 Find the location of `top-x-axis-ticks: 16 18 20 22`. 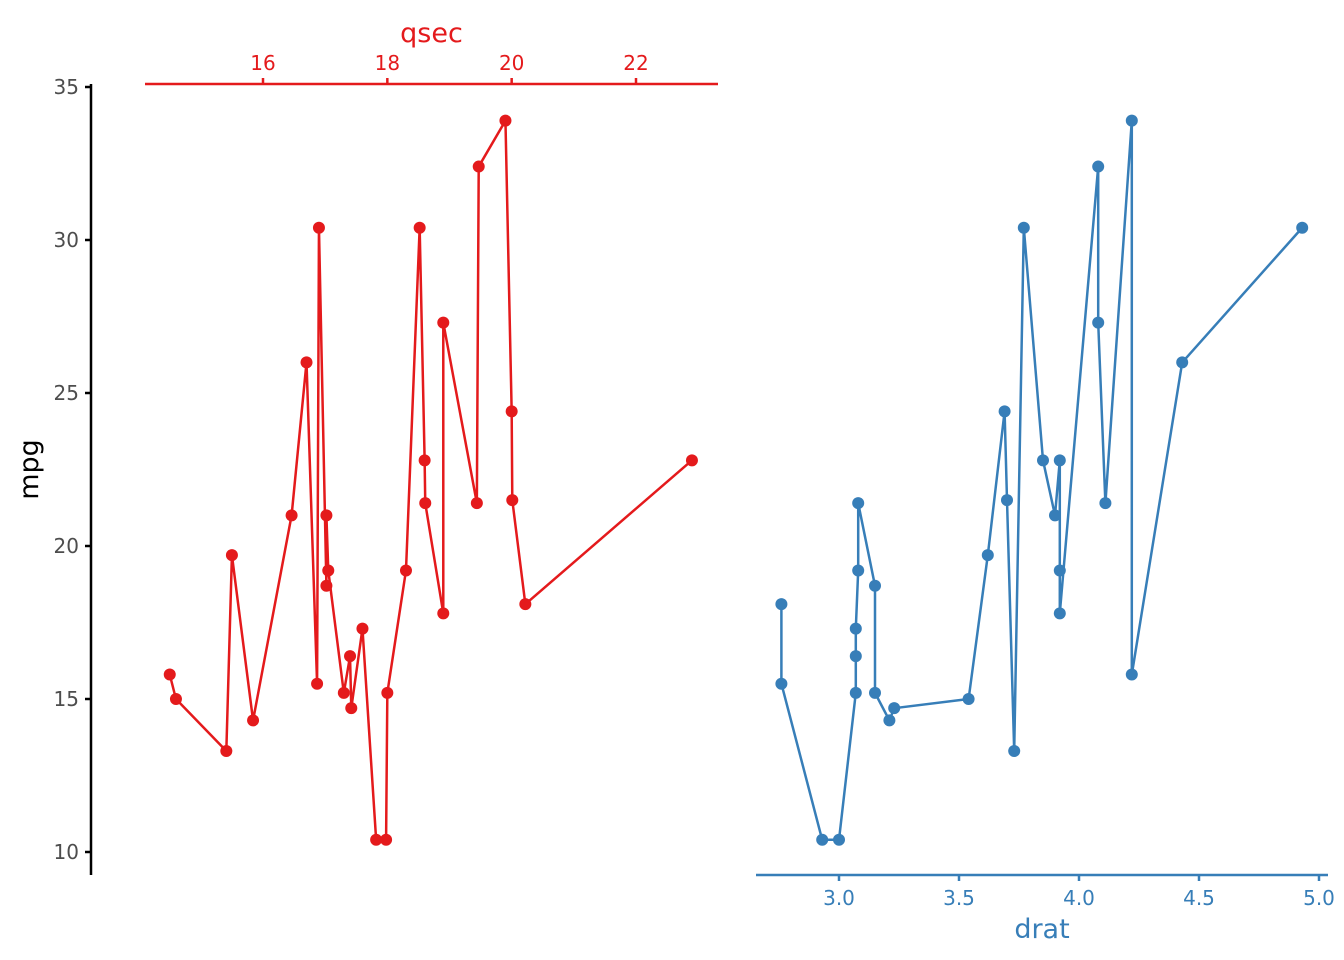

top-x-axis-ticks: 16 18 20 22 is located at coordinates (449, 67).